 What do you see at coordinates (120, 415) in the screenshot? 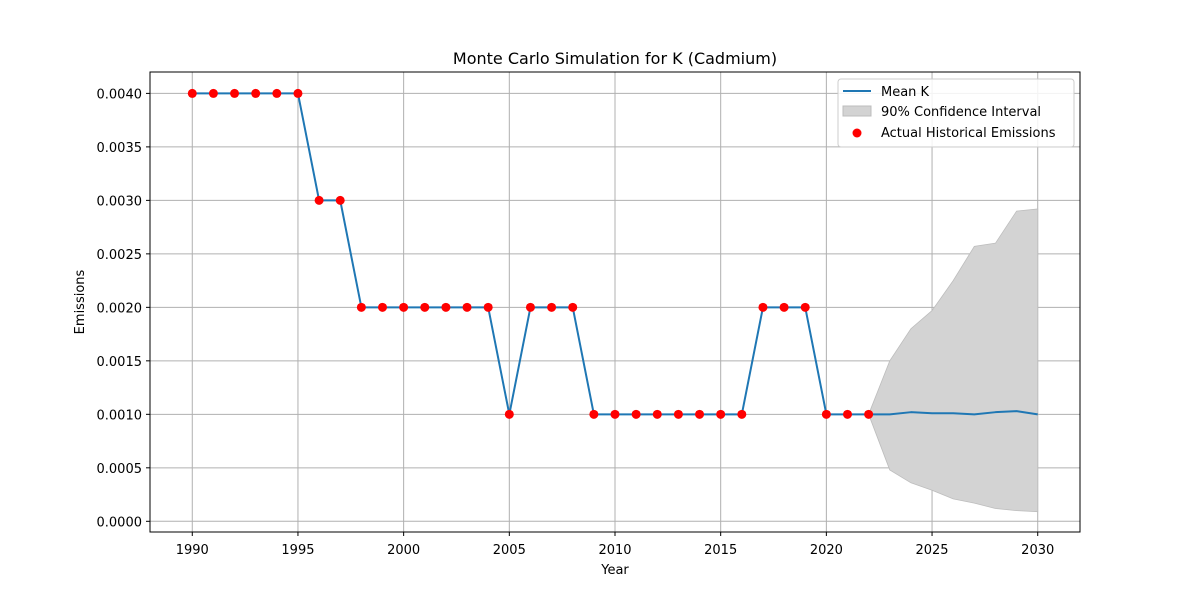
I see `y-tick-label: 0.0010` at bounding box center [120, 415].